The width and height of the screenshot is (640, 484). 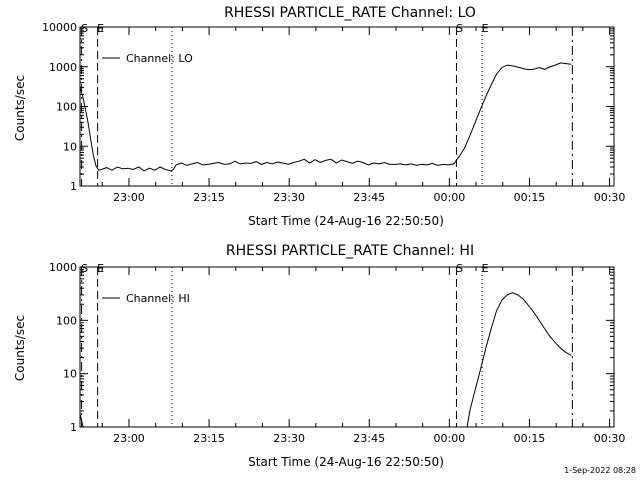 What do you see at coordinates (158, 298) in the screenshot?
I see `legend-label: Channel: HI` at bounding box center [158, 298].